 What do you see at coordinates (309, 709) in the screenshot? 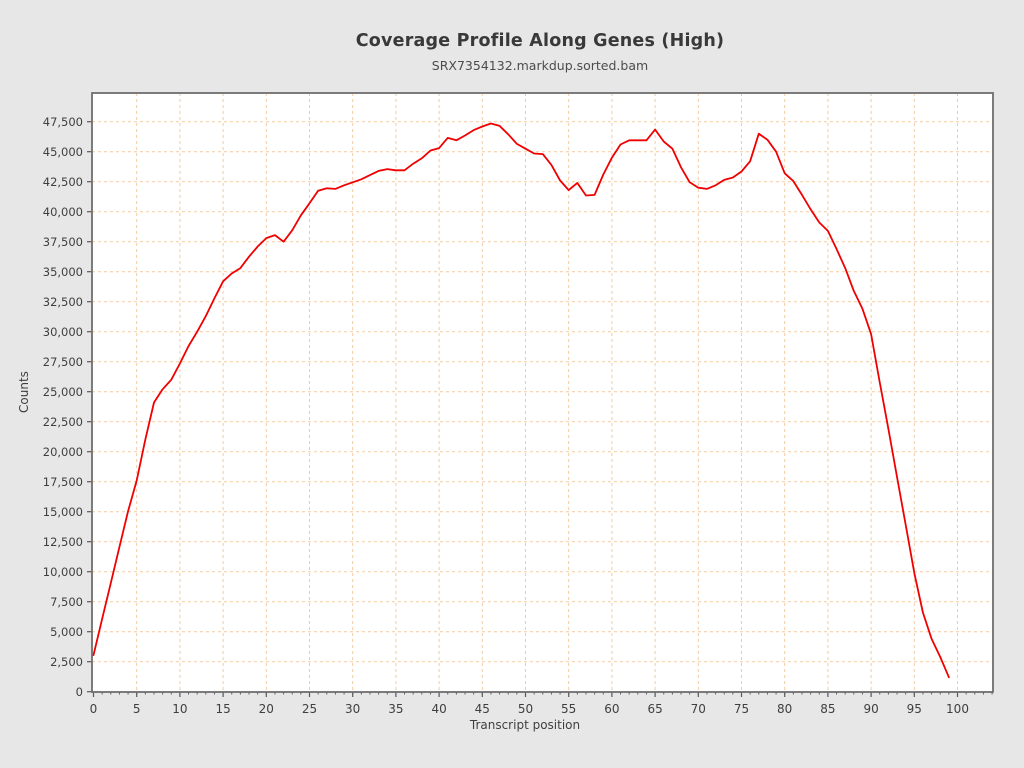
I see `x-tick-label: 25` at bounding box center [309, 709].